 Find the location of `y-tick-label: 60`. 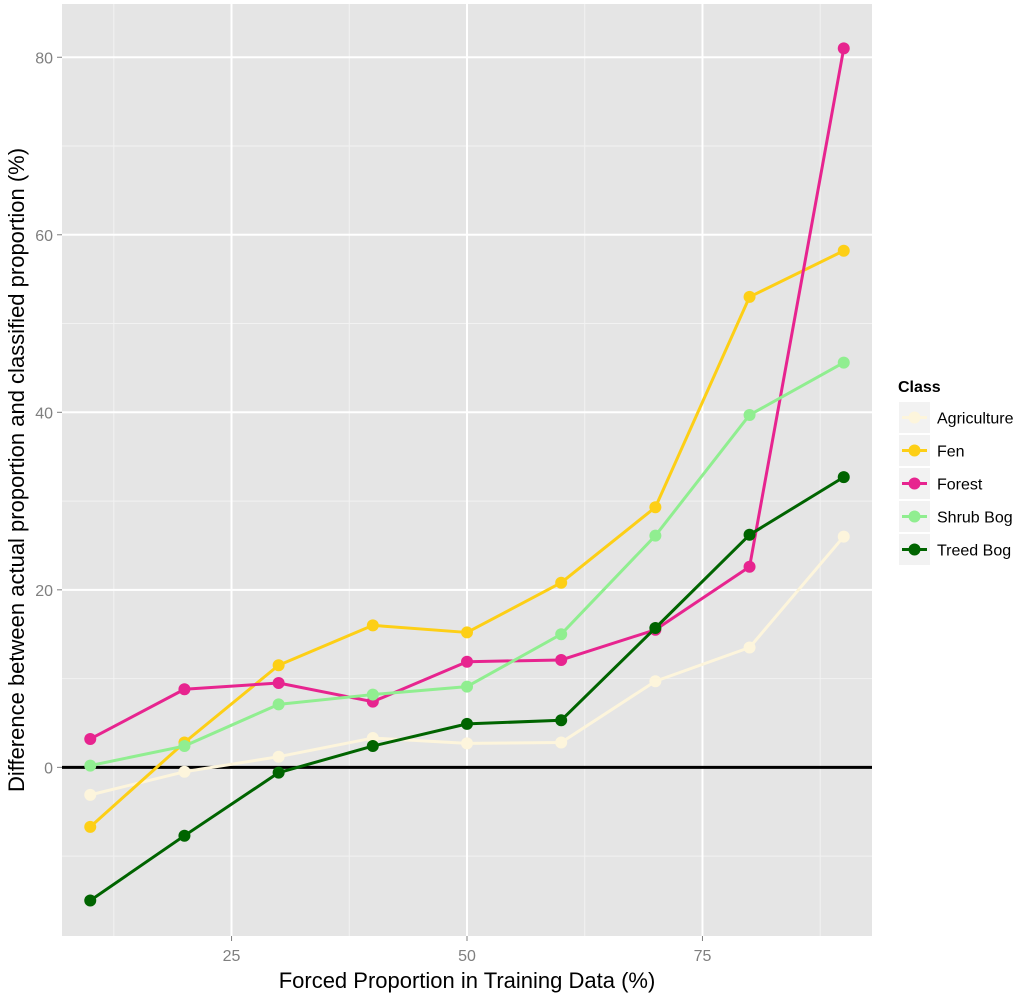

y-tick-label: 60 is located at coordinates (44, 236).